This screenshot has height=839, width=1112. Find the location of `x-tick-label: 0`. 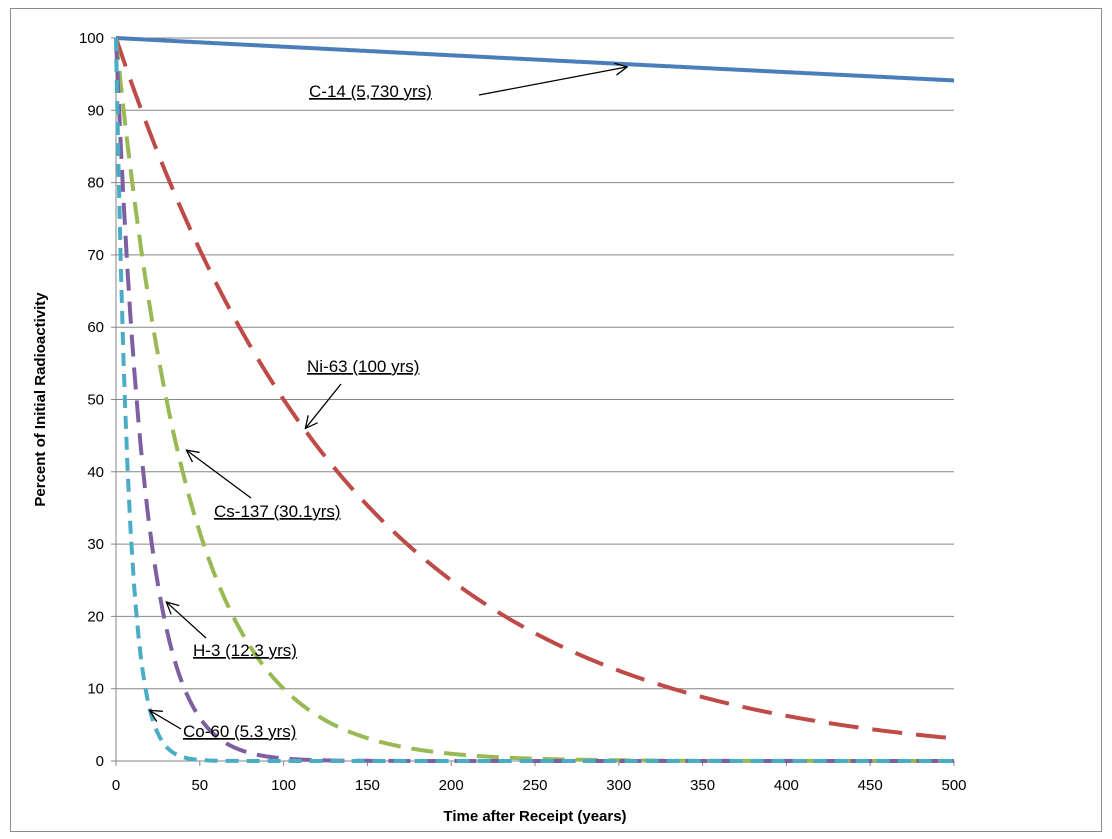

x-tick-label: 0 is located at coordinates (116, 785).